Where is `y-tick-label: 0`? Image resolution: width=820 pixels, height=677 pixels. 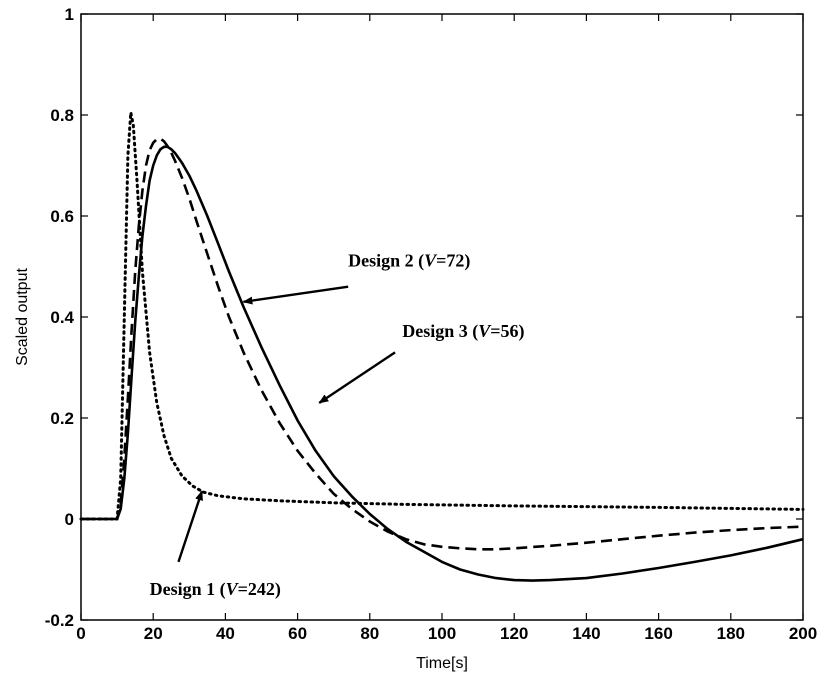
y-tick-label: 0 is located at coordinates (69, 519).